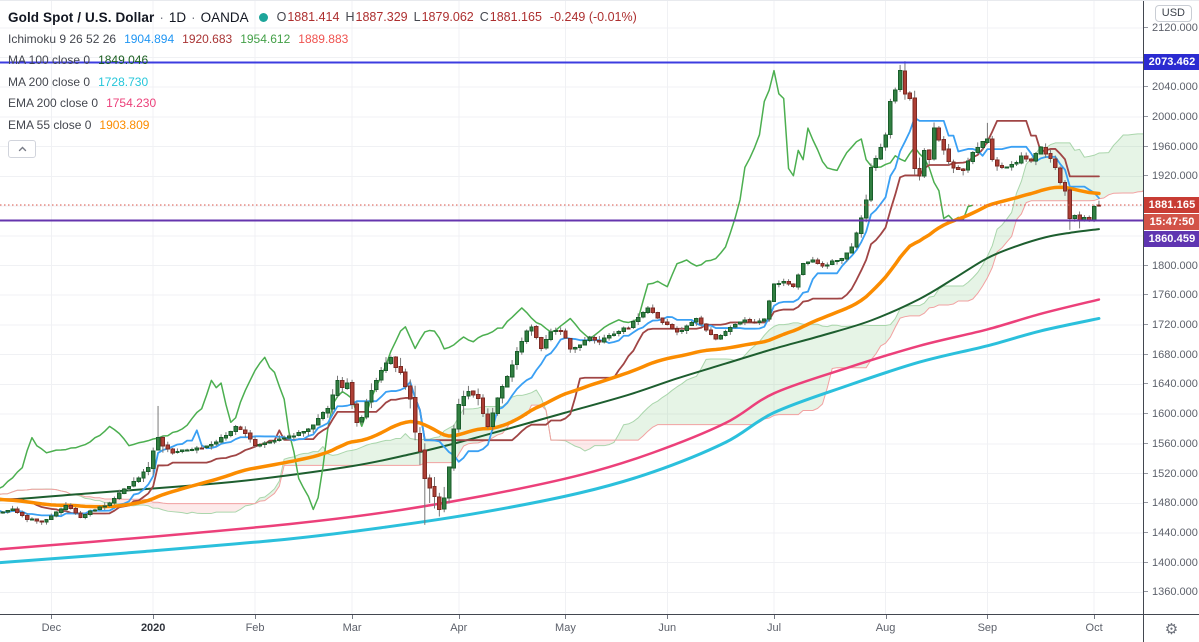 This screenshot has height=642, width=1199. What do you see at coordinates (987, 628) in the screenshot?
I see `time-axis-label: Sep` at bounding box center [987, 628].